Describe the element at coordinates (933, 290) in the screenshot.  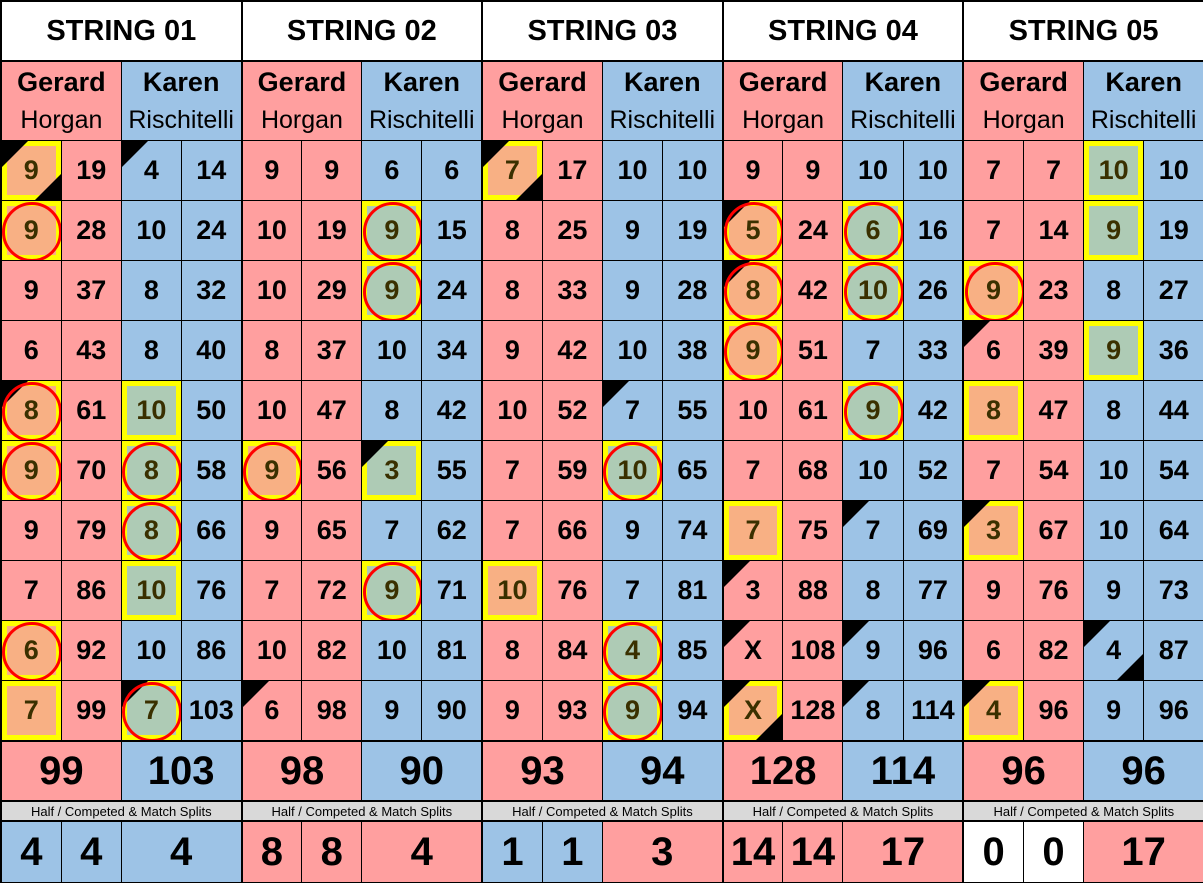
I see `player2-running-total: 26` at that location.